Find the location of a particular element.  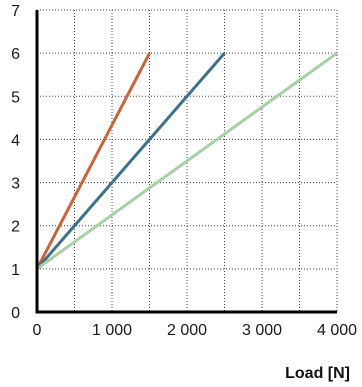

x-tick-labels: 0 1 000 2 000 3 000 4 000 is located at coordinates (195, 330).